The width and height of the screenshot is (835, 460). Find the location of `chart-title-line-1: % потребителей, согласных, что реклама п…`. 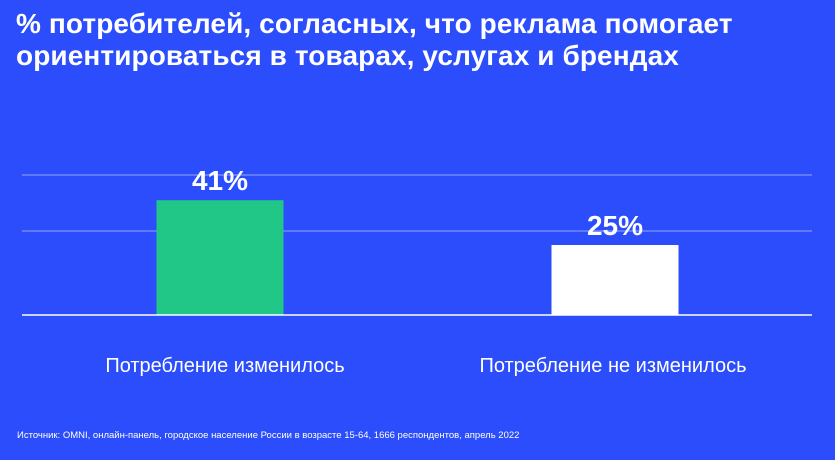

chart-title-line-1: % потребителей, согласных, что реклама п… is located at coordinates (374, 23).